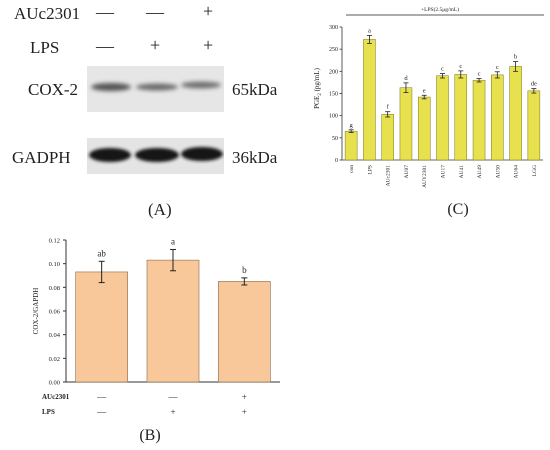  What do you see at coordinates (534, 84) in the screenshot?
I see `chart-c-significance-letter: de` at bounding box center [534, 84].